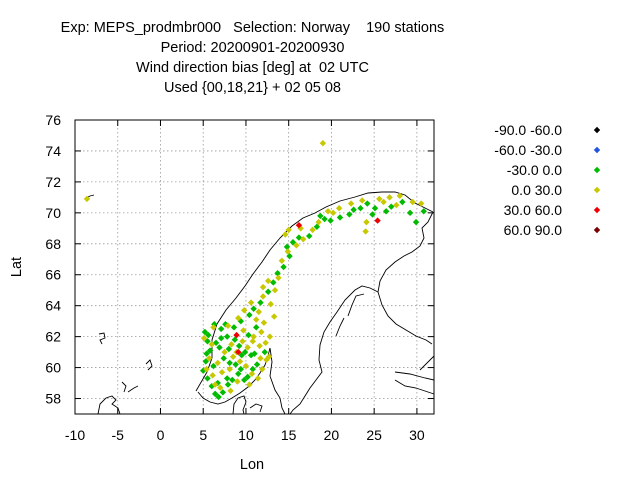 The height and width of the screenshot is (480, 640). I want to click on legend-label: -30.0 0.0, so click(534, 170).